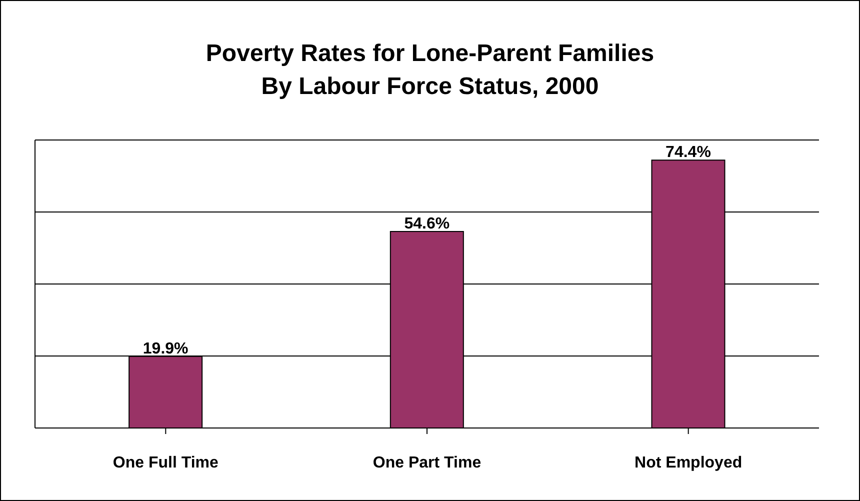 The height and width of the screenshot is (501, 860). What do you see at coordinates (165, 349) in the screenshot?
I see `data-label: 19.9%` at bounding box center [165, 349].